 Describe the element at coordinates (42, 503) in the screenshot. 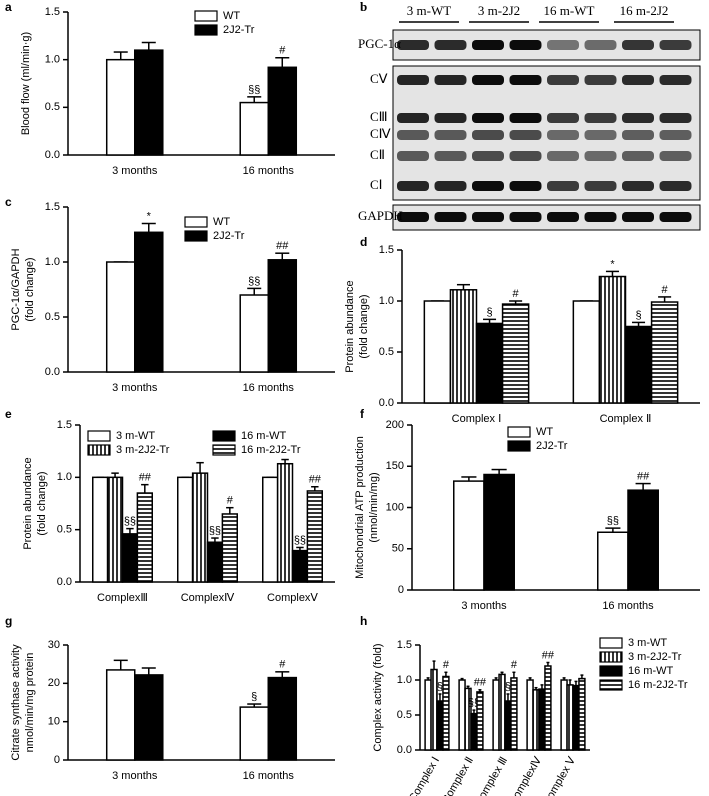

I see `y-axis-label: (fold change)` at that location.